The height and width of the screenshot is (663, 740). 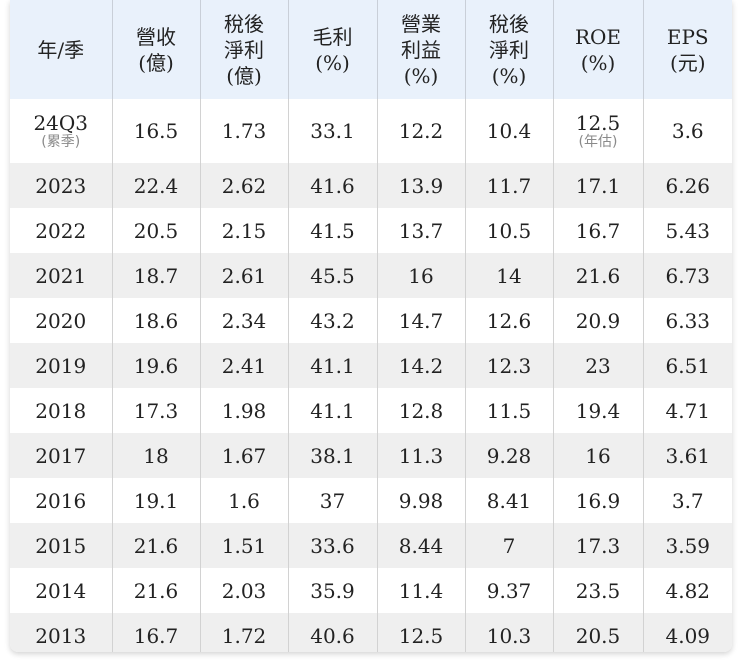 What do you see at coordinates (244, 131) in the screenshot?
I see `cell-net-income: 1.73` at bounding box center [244, 131].